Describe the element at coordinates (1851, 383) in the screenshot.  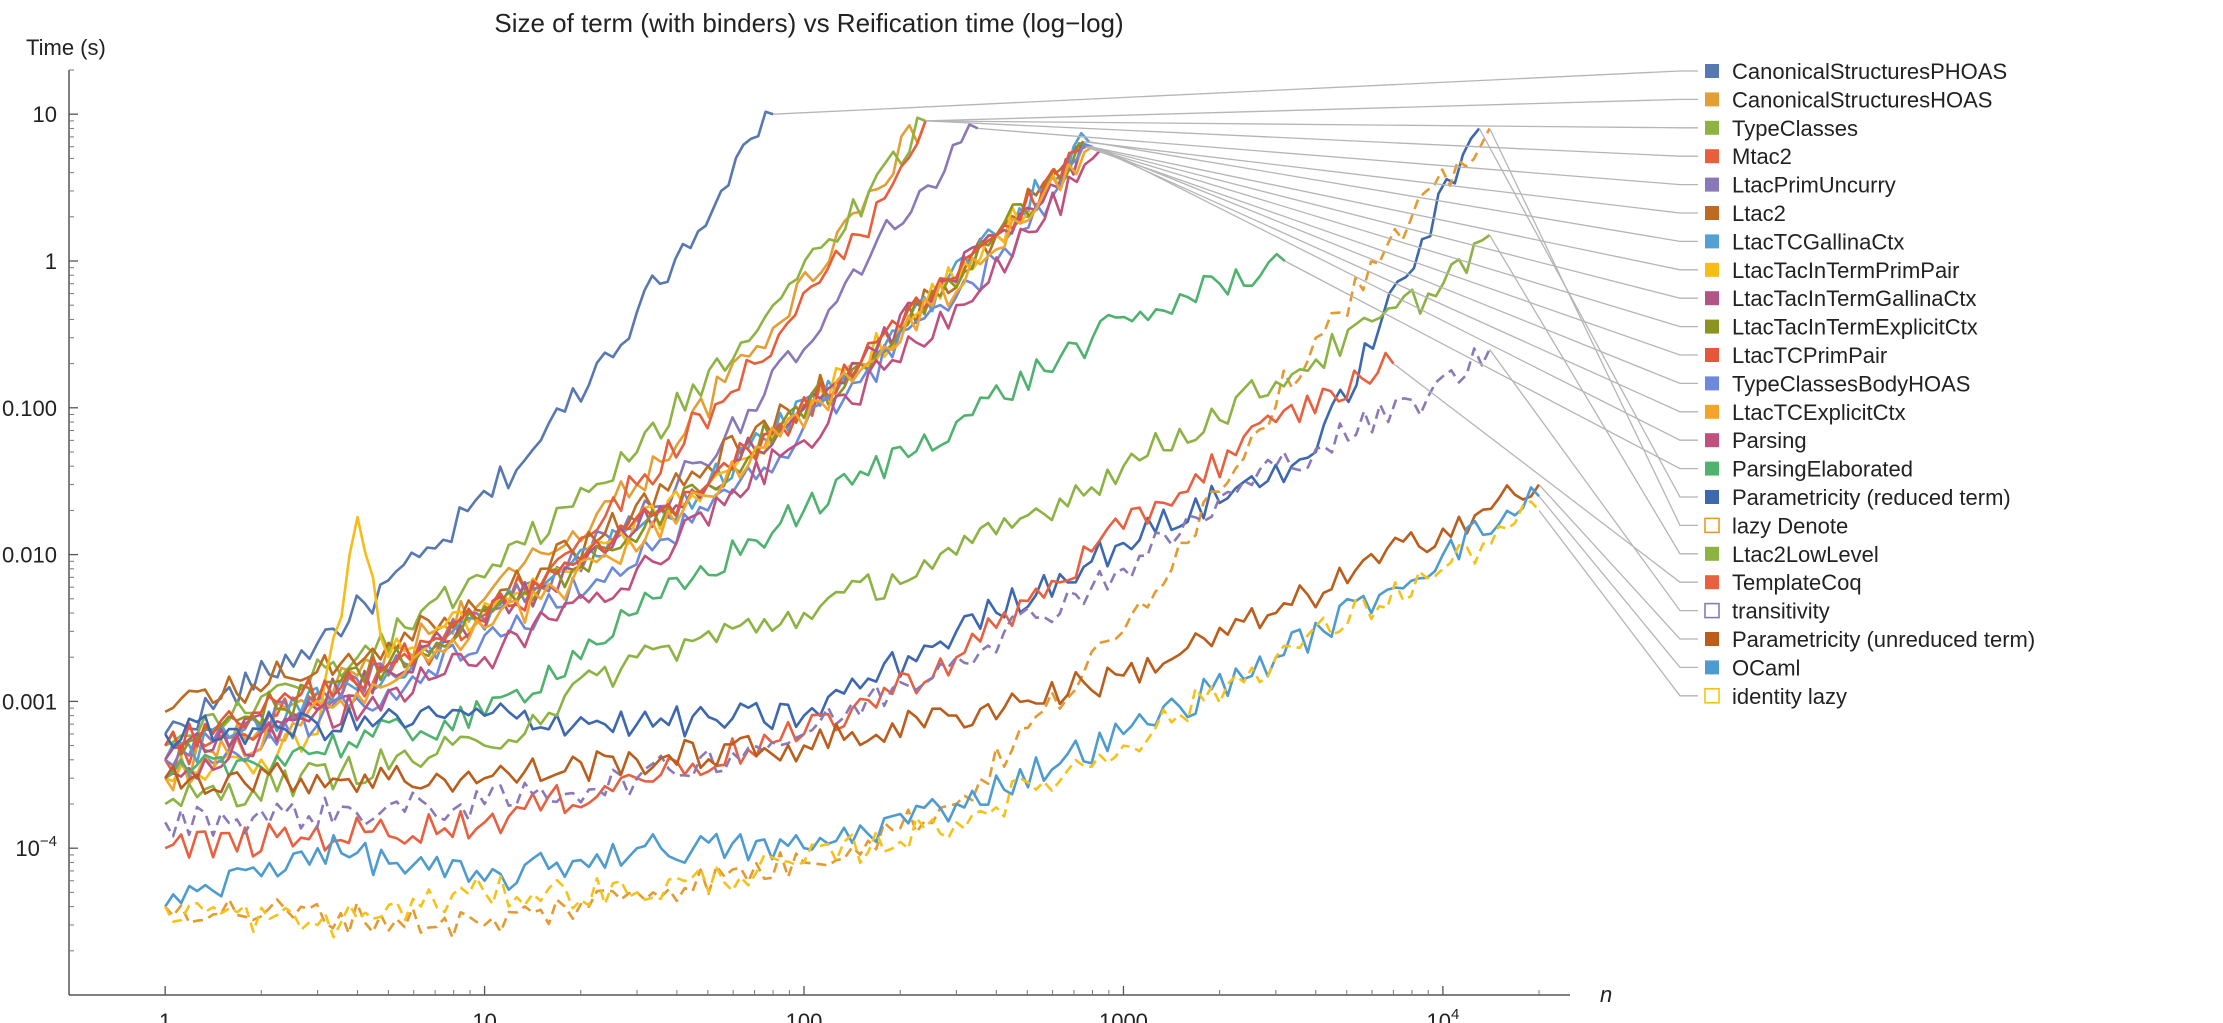
I see `legend-label: TypeClassesBodyHOAS` at that location.